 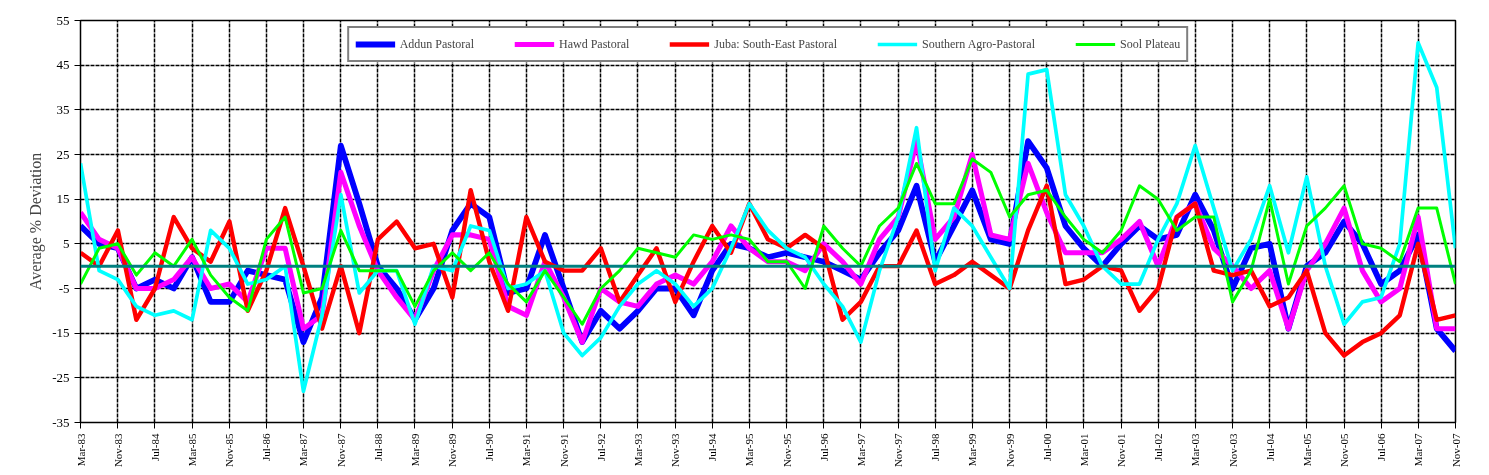 What do you see at coordinates (749, 450) in the screenshot?
I see `x-tick-label: Mar-95` at bounding box center [749, 450].